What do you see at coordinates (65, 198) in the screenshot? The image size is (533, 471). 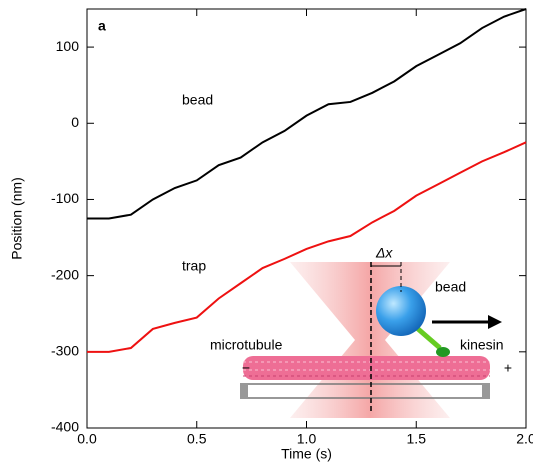 I see `y-tick-label: -100` at bounding box center [65, 198].